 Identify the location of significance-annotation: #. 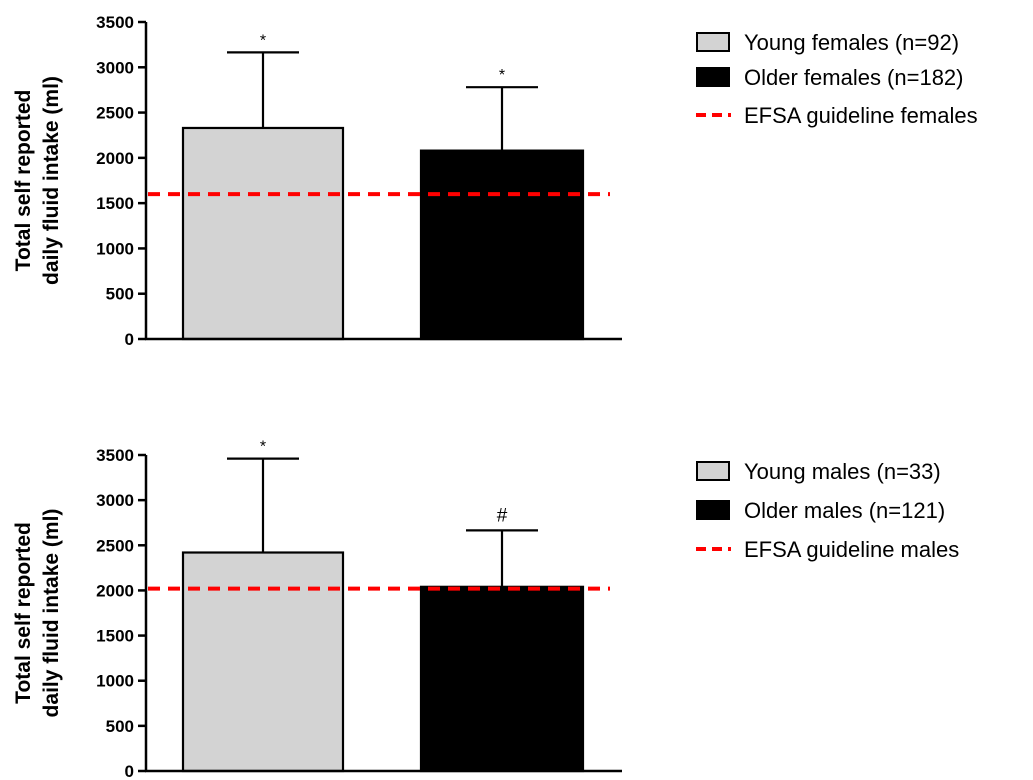
(502, 515).